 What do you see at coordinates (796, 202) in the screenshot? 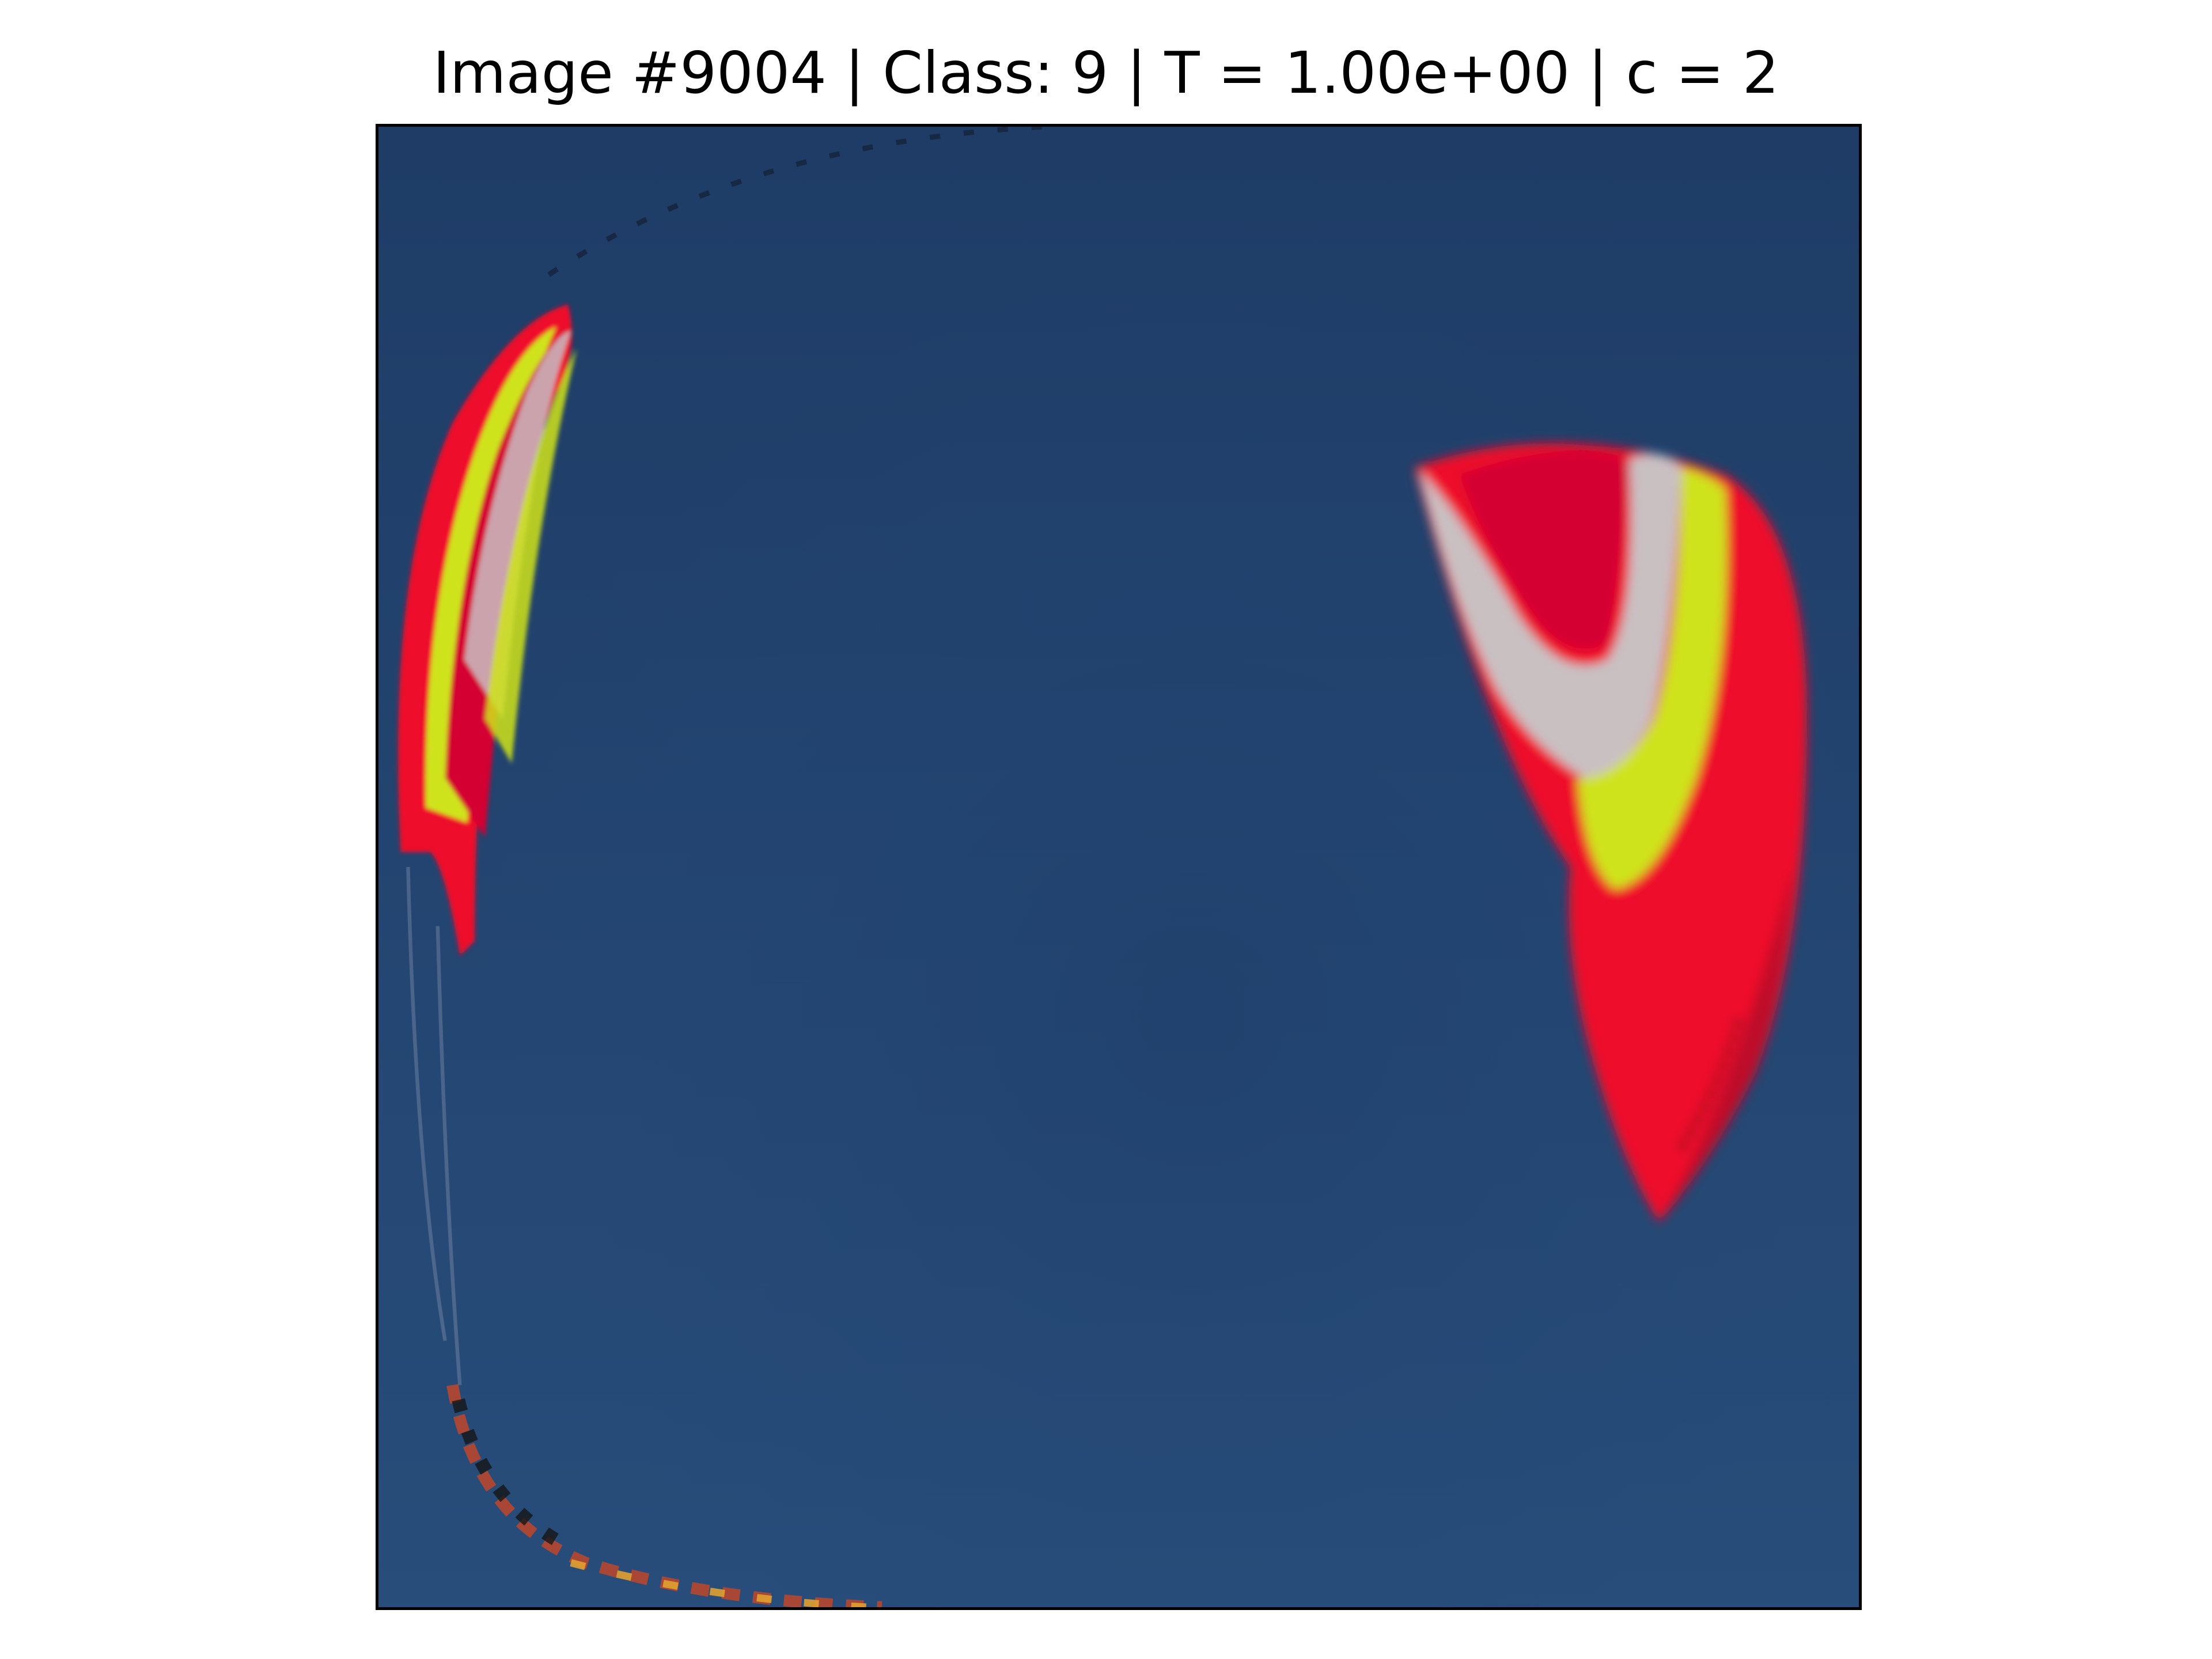
I see `top-line-arc` at bounding box center [796, 202].